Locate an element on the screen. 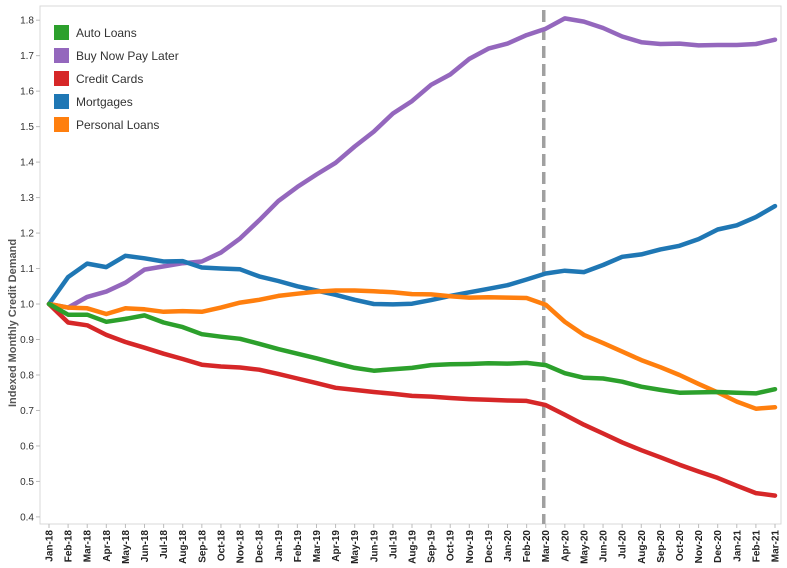 The image size is (787, 568). legend-swatch-mortgages is located at coordinates (61, 101).